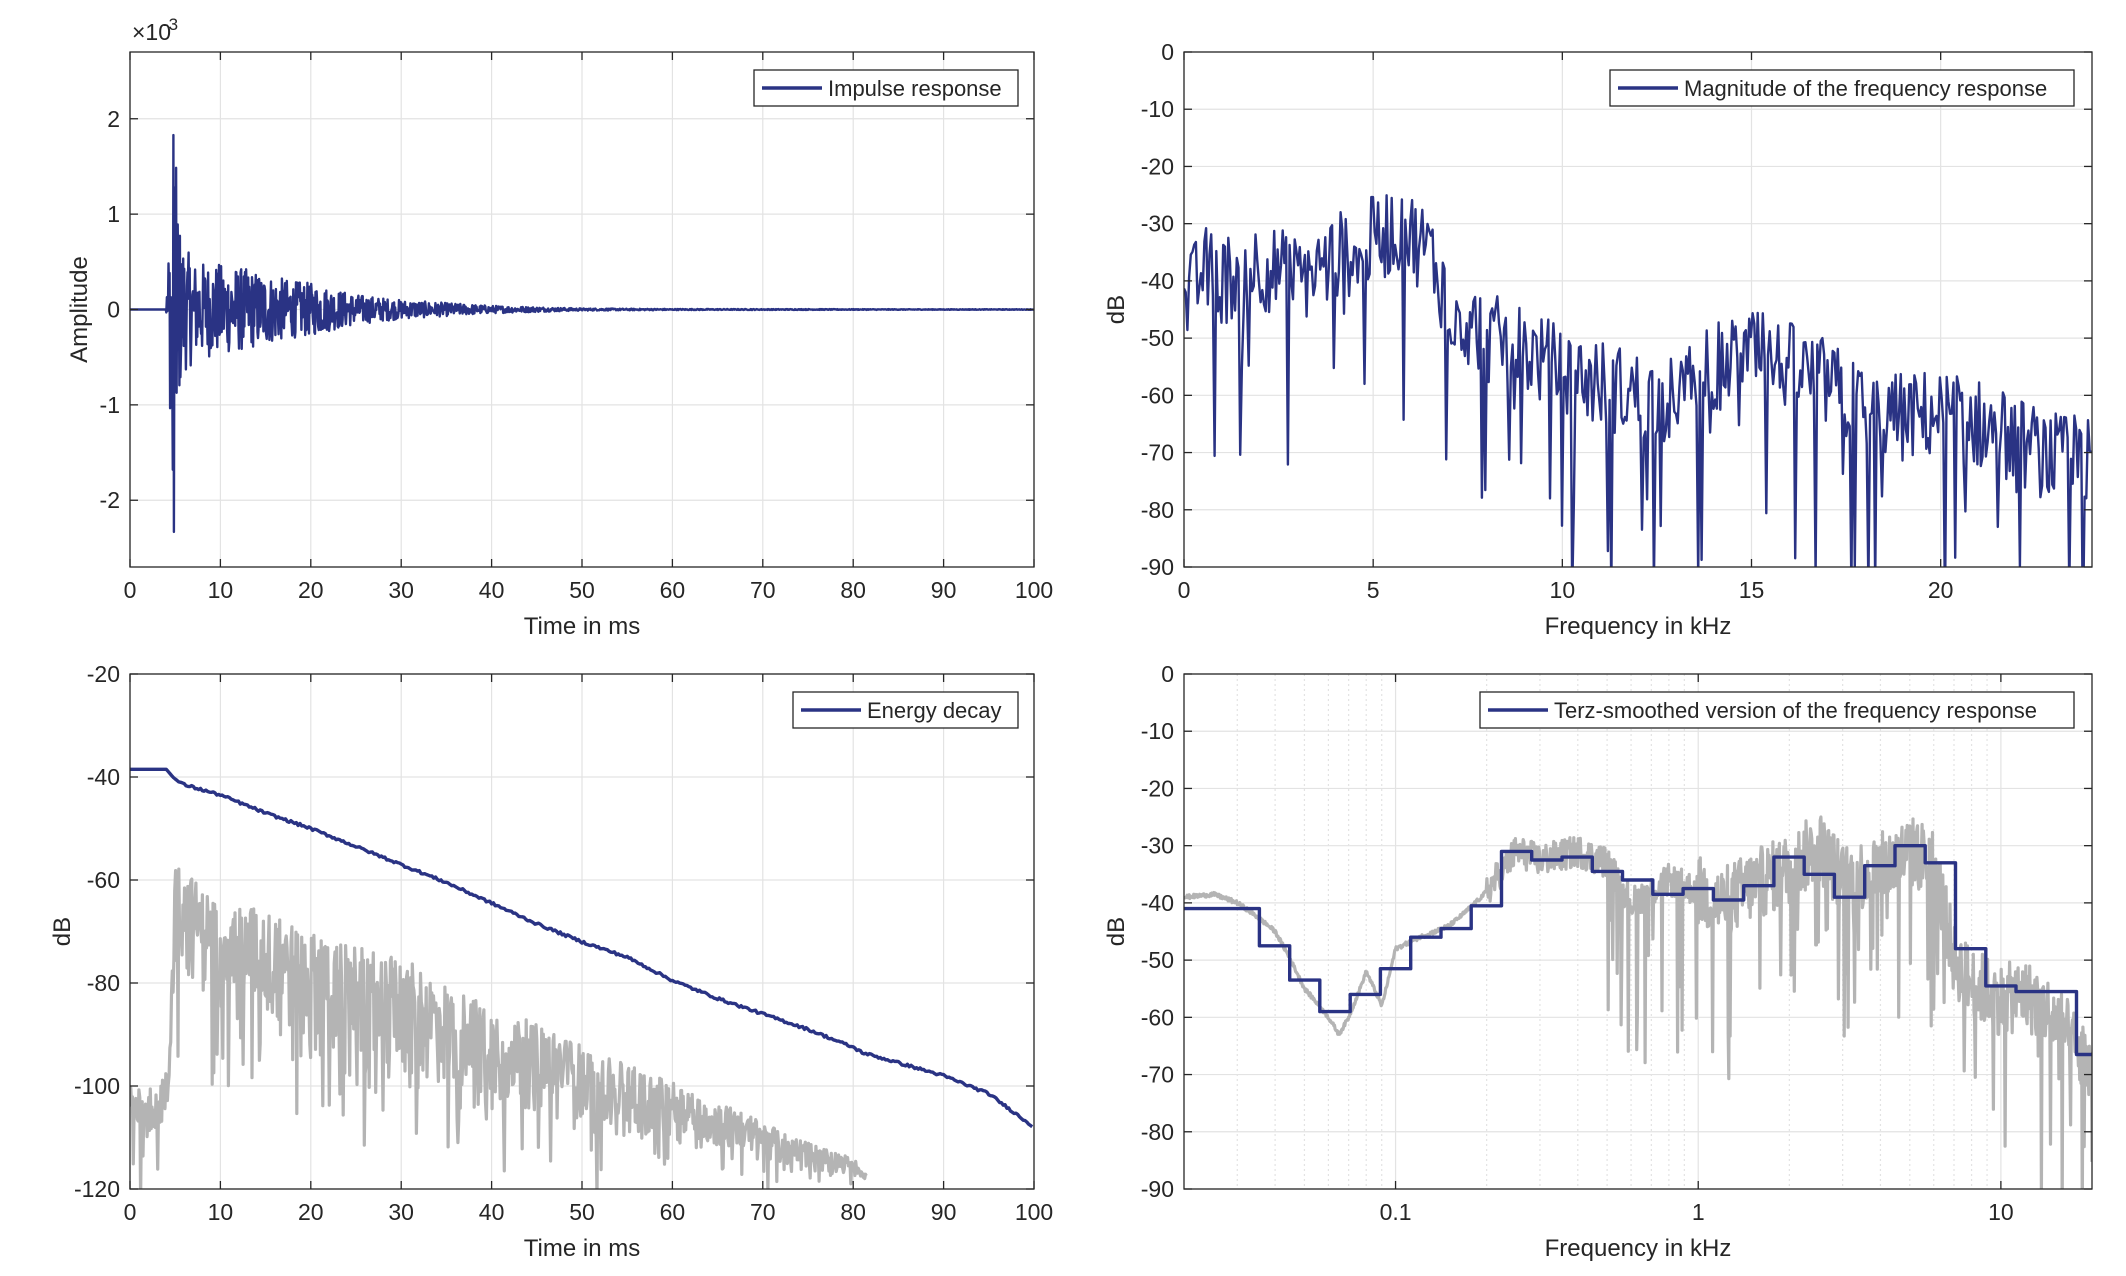 The image size is (2126, 1276). What do you see at coordinates (1373, 590) in the screenshot?
I see `x-tick-label: 5` at bounding box center [1373, 590].